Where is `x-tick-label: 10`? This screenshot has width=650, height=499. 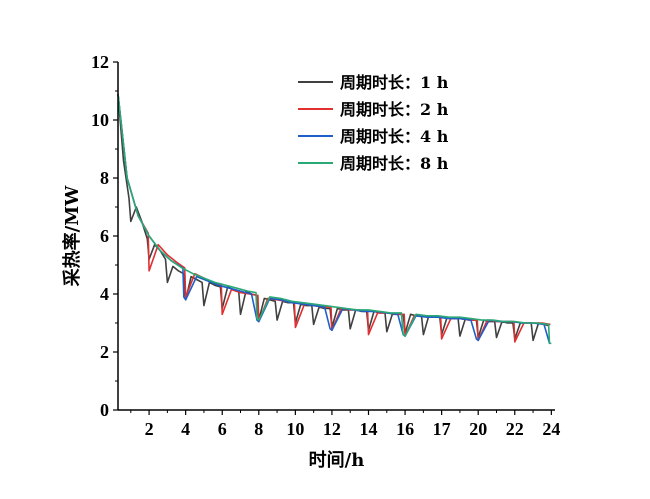
x-tick-label: 10 is located at coordinates (295, 429).